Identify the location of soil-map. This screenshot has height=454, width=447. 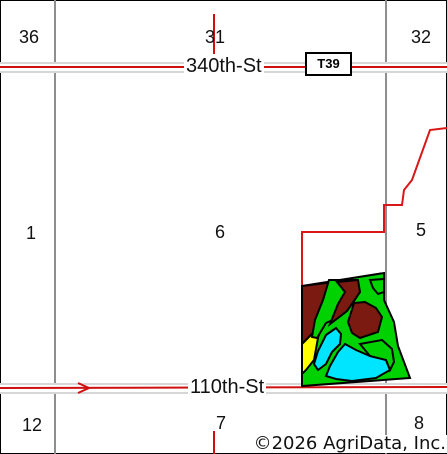
(356, 329).